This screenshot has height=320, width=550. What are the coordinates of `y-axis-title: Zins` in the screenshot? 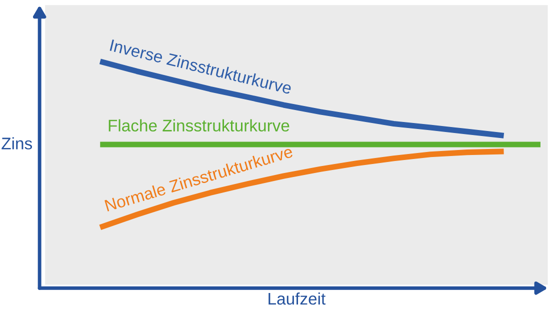 It's located at (17, 143).